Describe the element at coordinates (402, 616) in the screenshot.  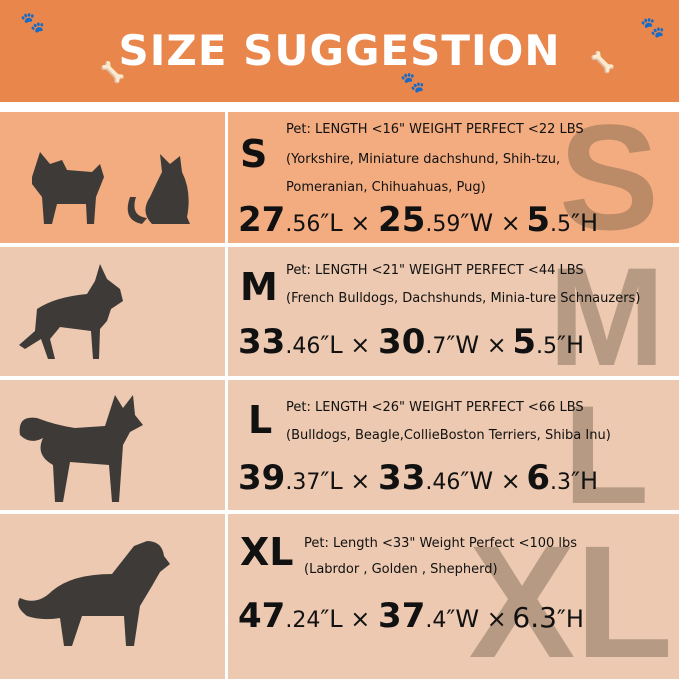
I see `width-int: 37` at that location.